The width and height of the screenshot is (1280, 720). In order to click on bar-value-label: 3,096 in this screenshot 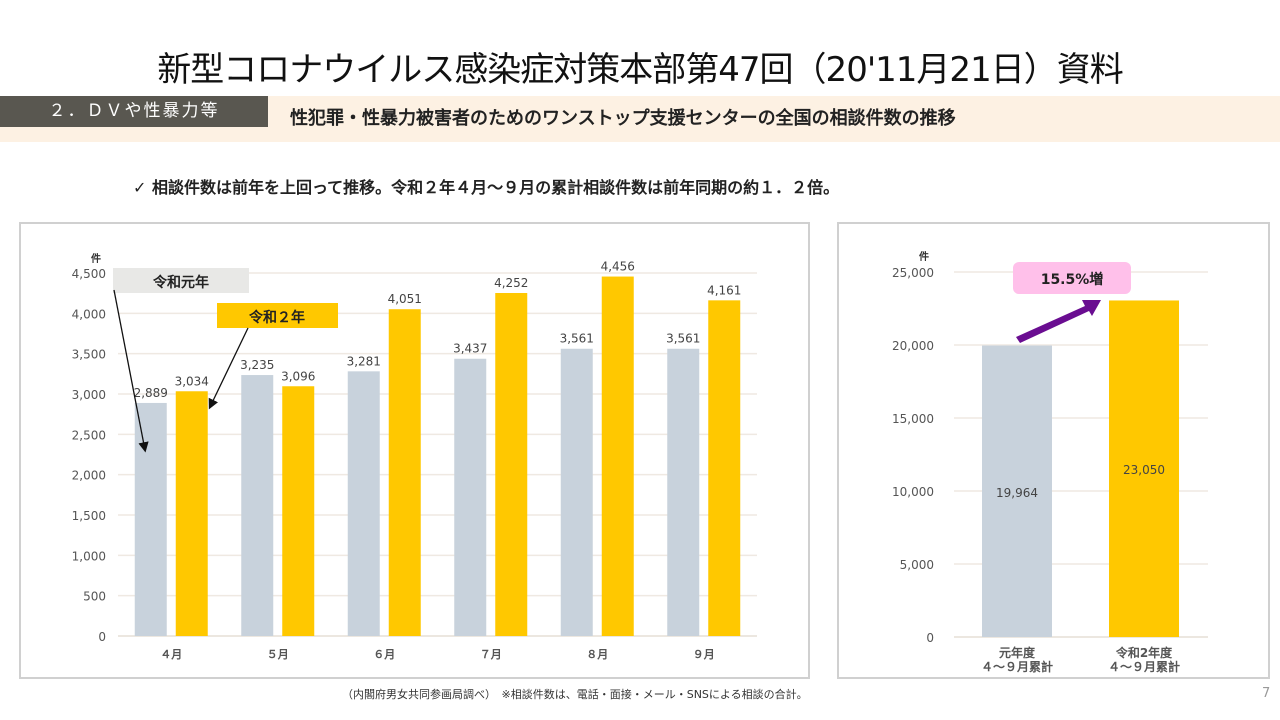, I will do `click(298, 376)`.